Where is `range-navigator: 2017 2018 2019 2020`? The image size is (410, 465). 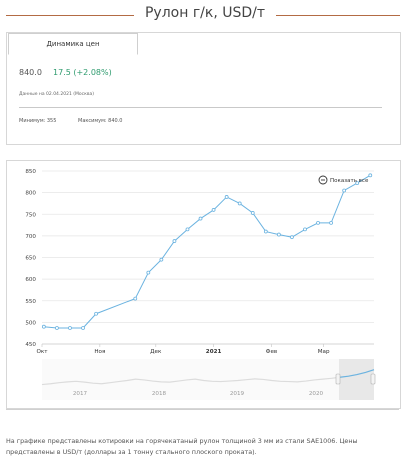 range-navigator: 2017 2018 2019 2020 is located at coordinates (208, 379).